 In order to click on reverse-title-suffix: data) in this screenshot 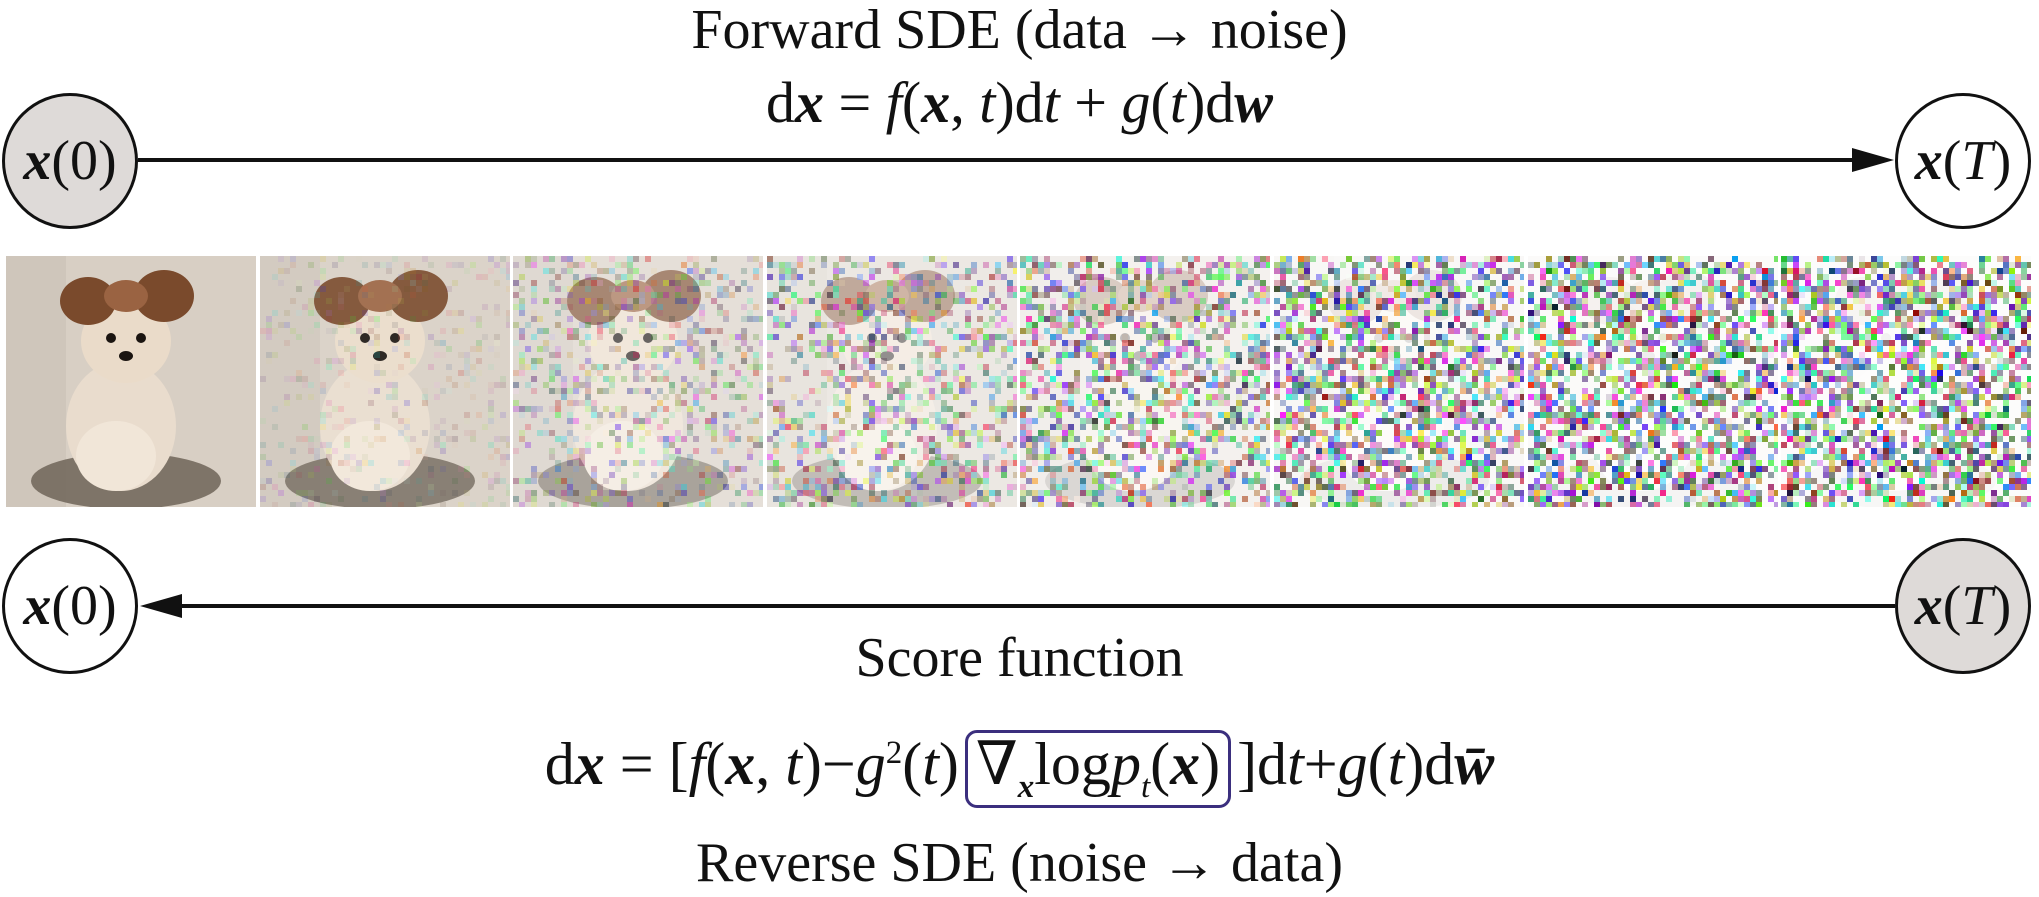, I will do `click(1280, 863)`.